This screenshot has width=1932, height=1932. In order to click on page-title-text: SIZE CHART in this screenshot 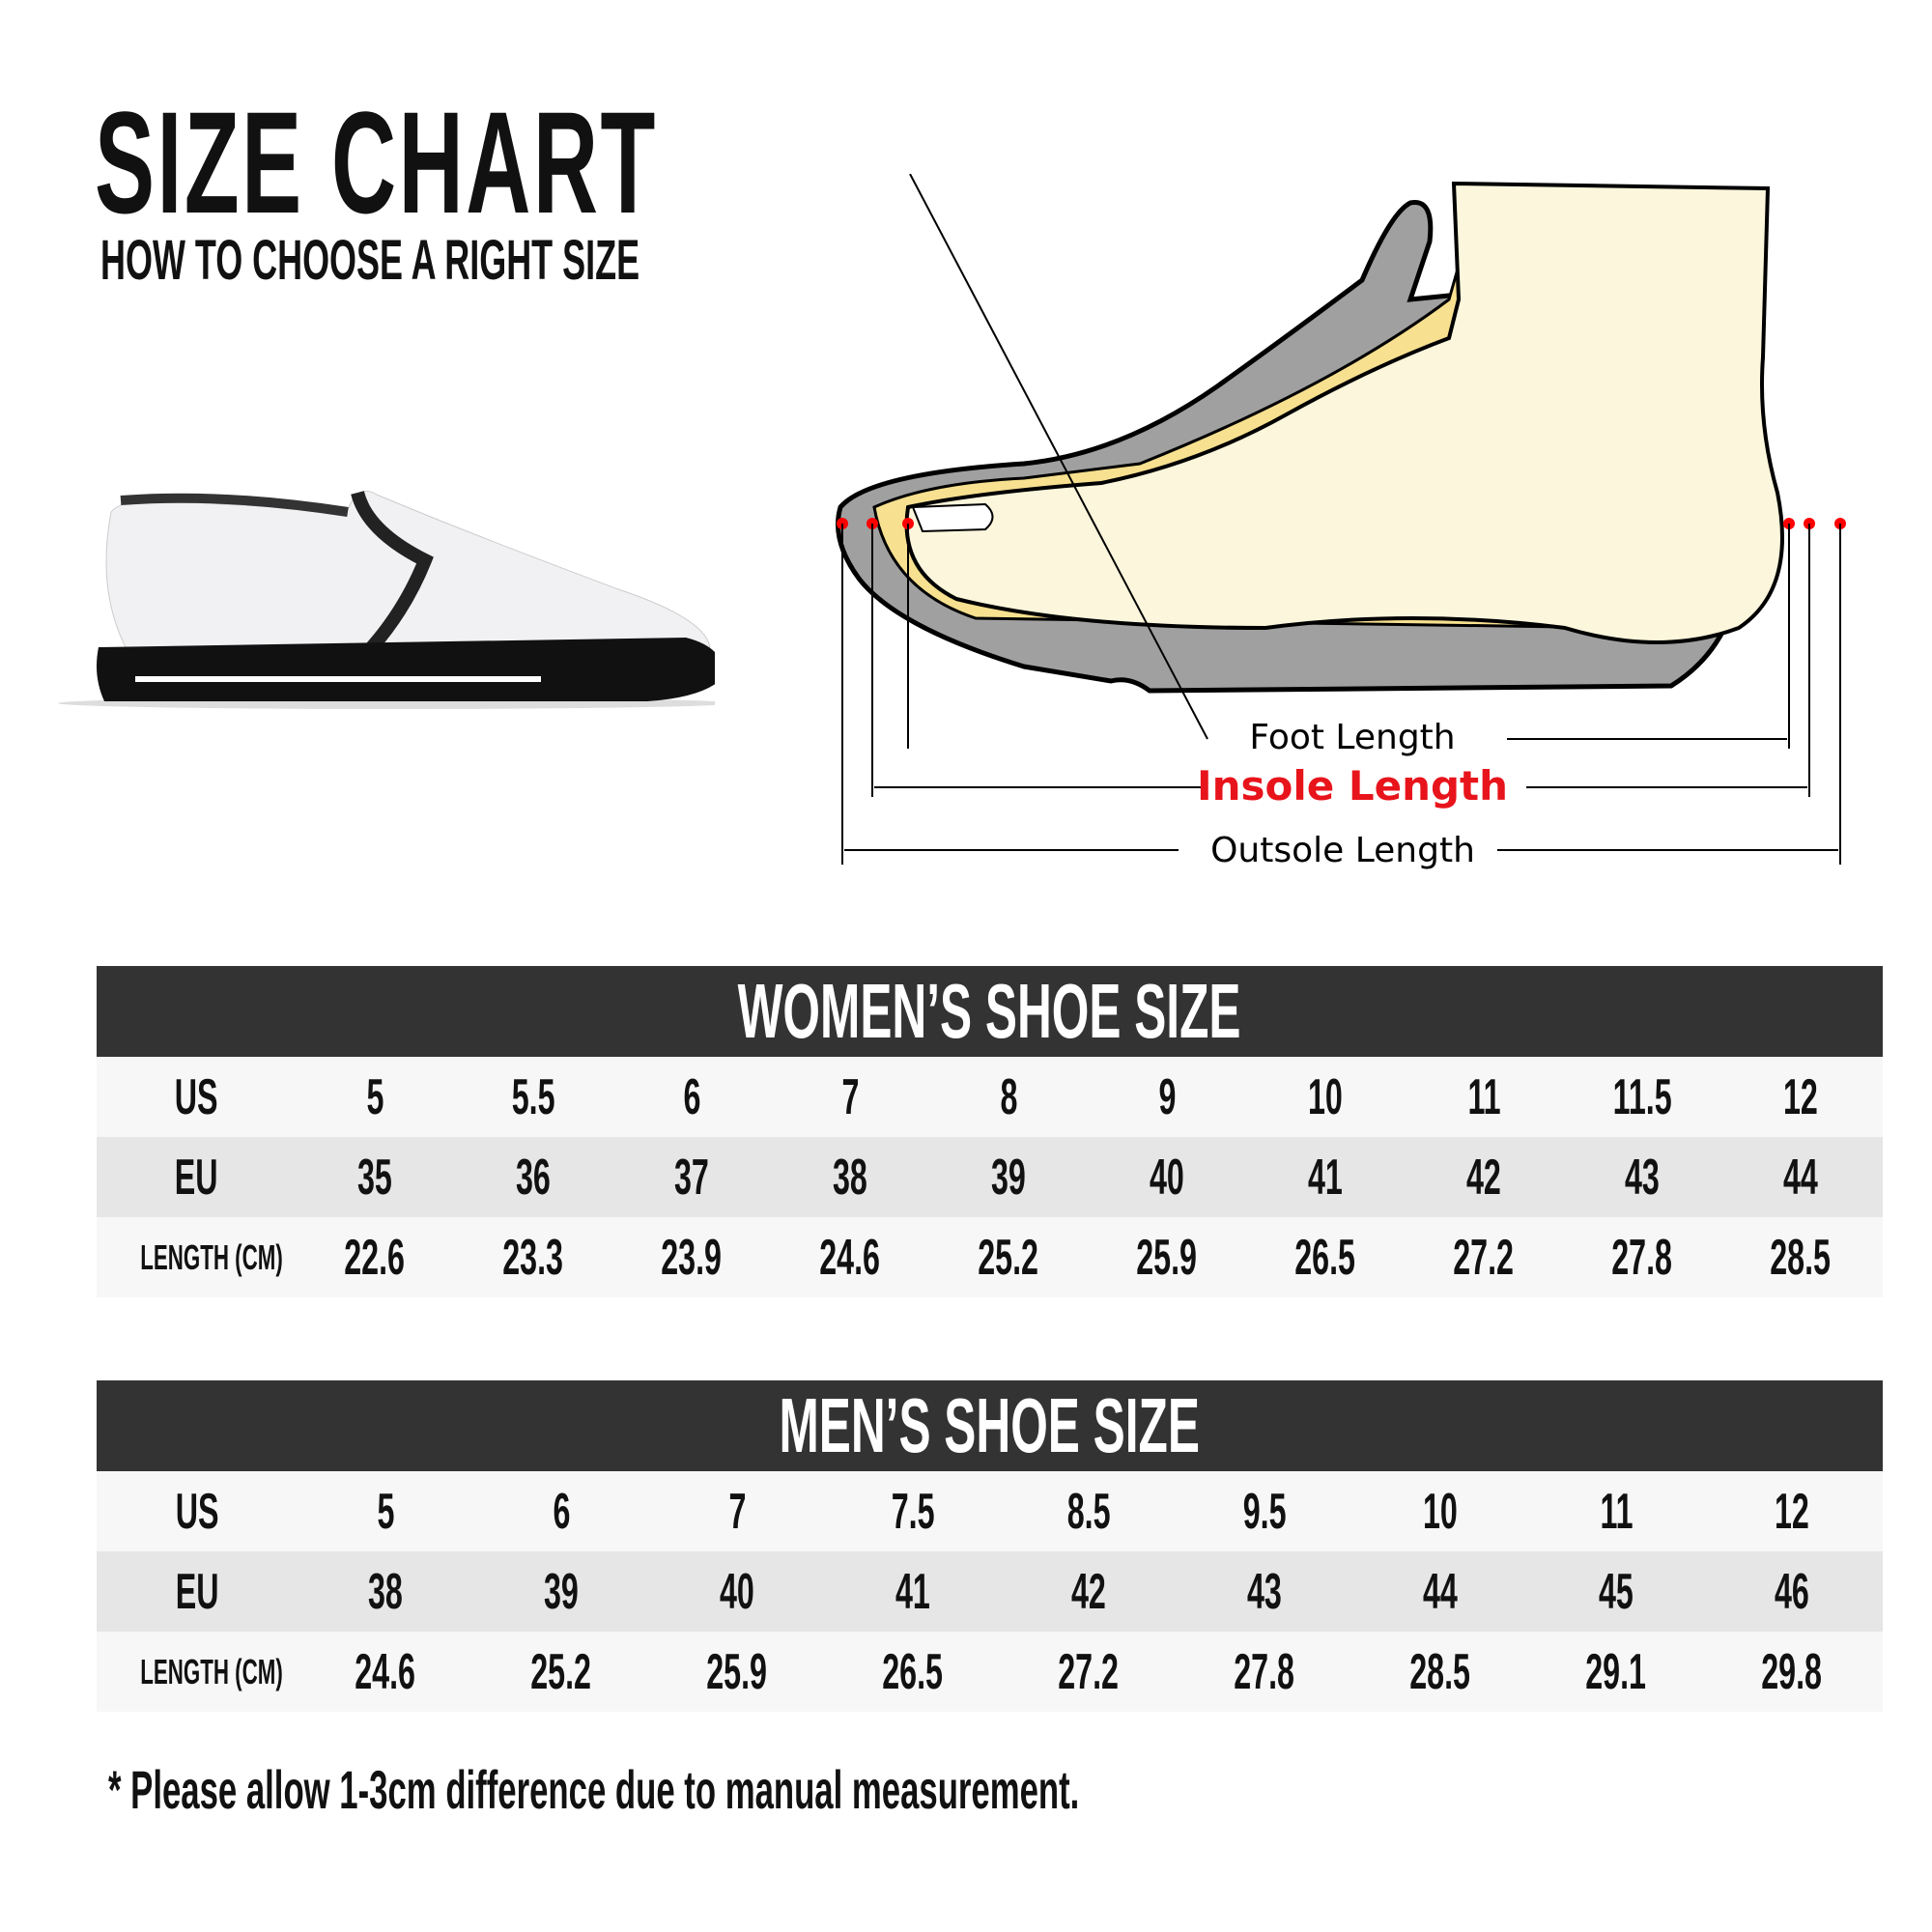, I will do `click(376, 162)`.